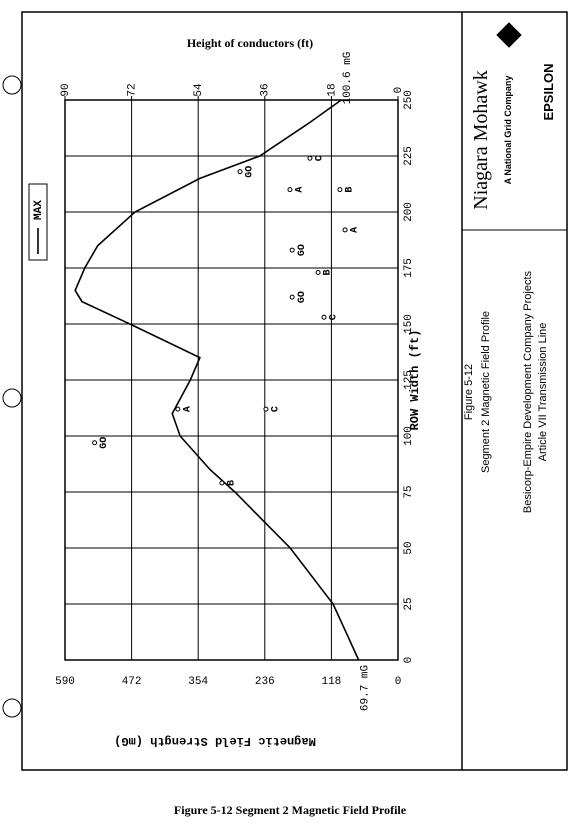 The height and width of the screenshot is (823, 575). What do you see at coordinates (409, 156) in the screenshot?
I see `x-tick-label: 225` at bounding box center [409, 156].